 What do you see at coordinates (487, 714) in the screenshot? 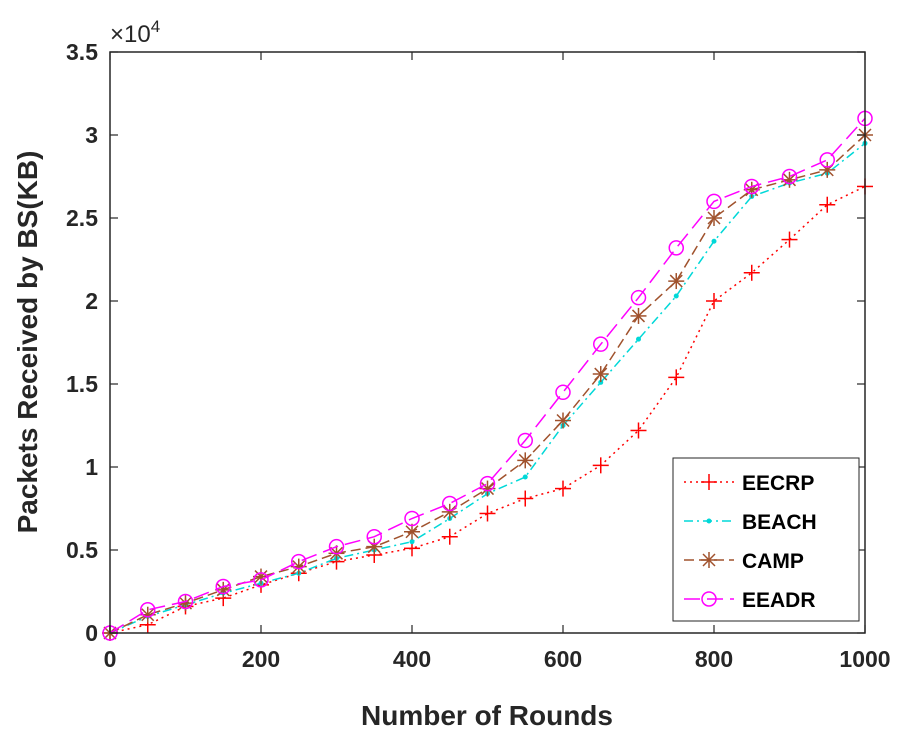
I see `x-axis-title: Number of Rounds` at bounding box center [487, 714].